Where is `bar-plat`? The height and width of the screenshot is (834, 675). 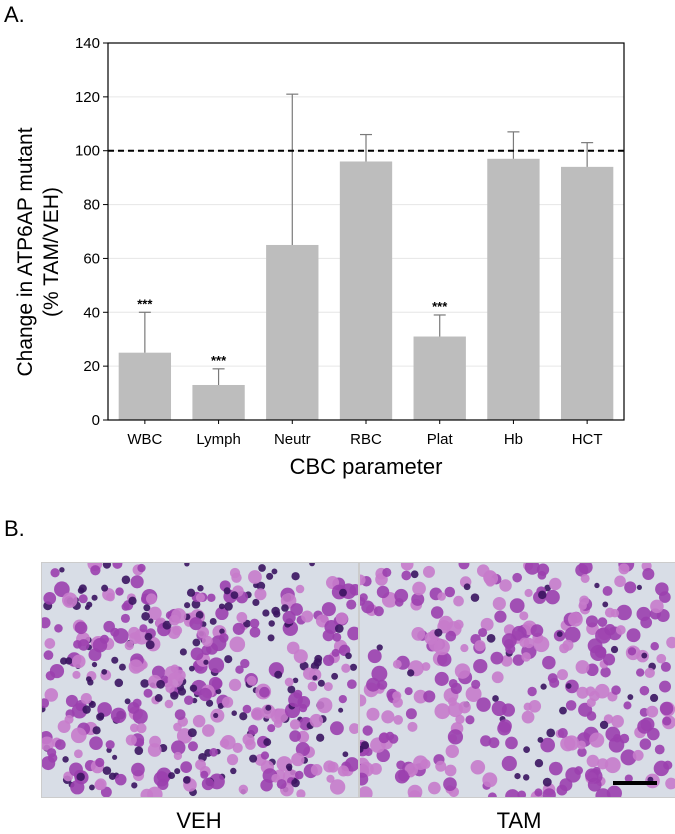 bar-plat is located at coordinates (439, 378).